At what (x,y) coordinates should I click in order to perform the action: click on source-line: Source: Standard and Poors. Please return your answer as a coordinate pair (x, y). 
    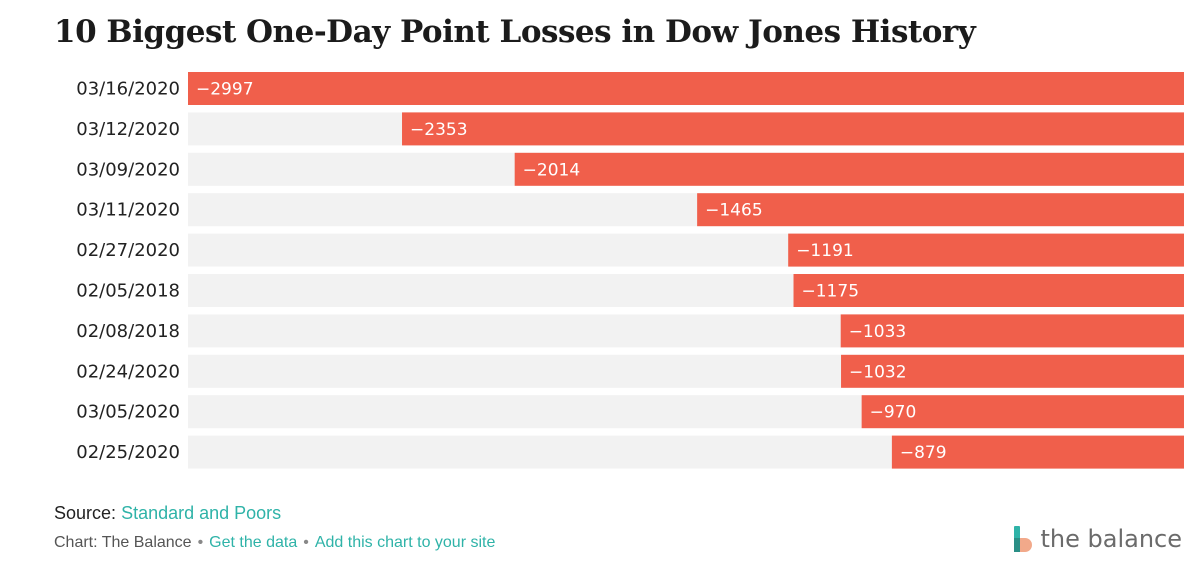
    Looking at the image, I should click on (167, 513).